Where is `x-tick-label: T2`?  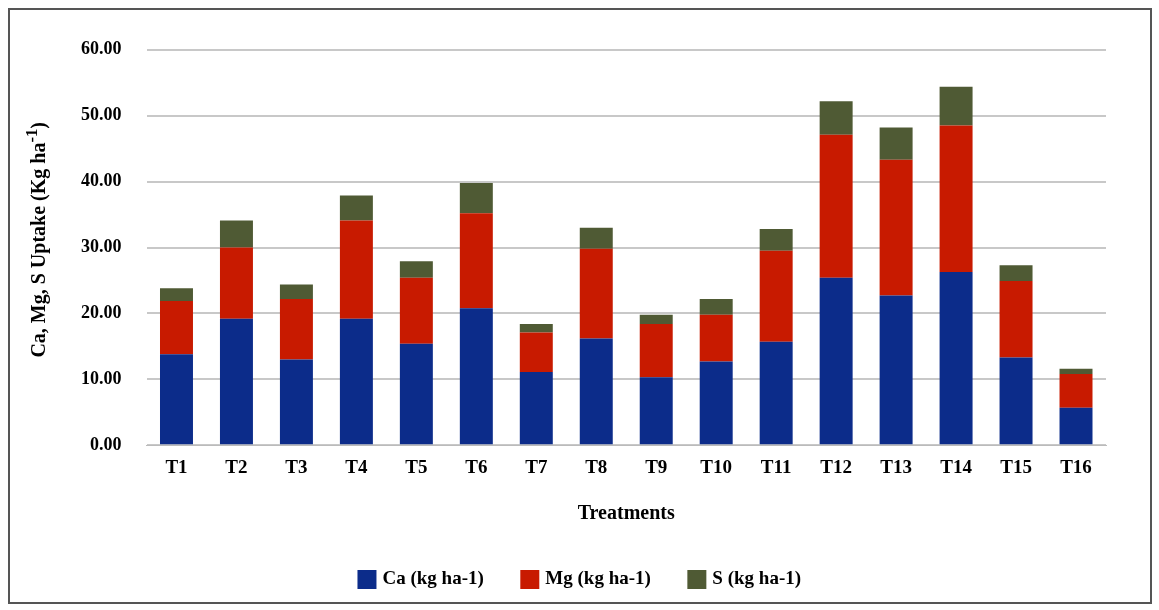 x-tick-label: T2 is located at coordinates (236, 466).